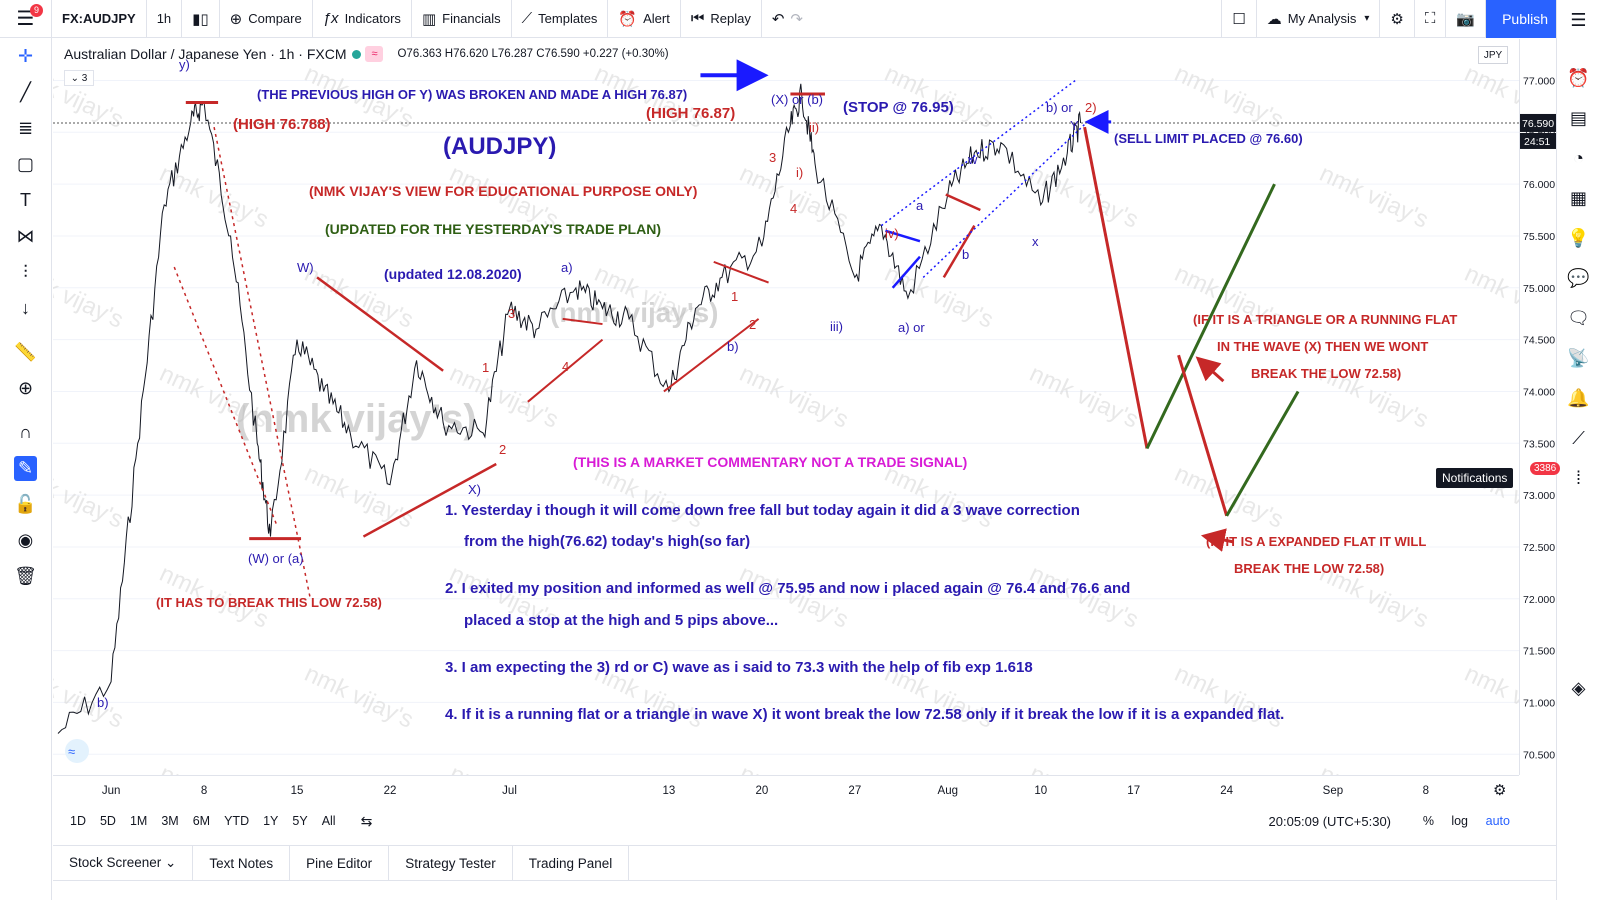 The image size is (1600, 900). What do you see at coordinates (237, 821) in the screenshot?
I see `range-ytd: YTD` at bounding box center [237, 821].